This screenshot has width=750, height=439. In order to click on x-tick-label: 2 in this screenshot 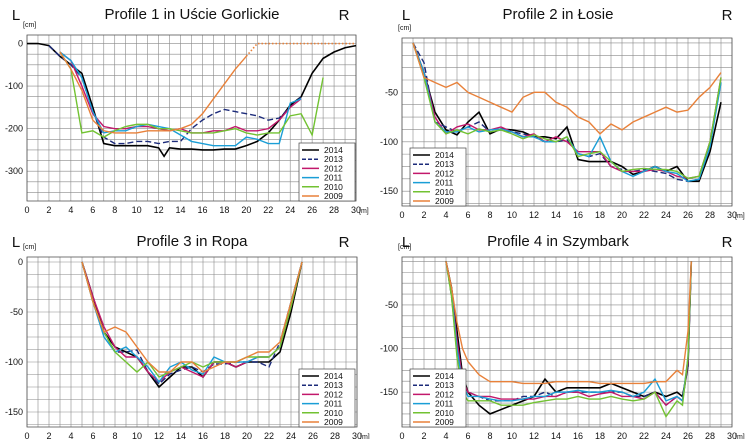, I will do `click(48, 210)`.